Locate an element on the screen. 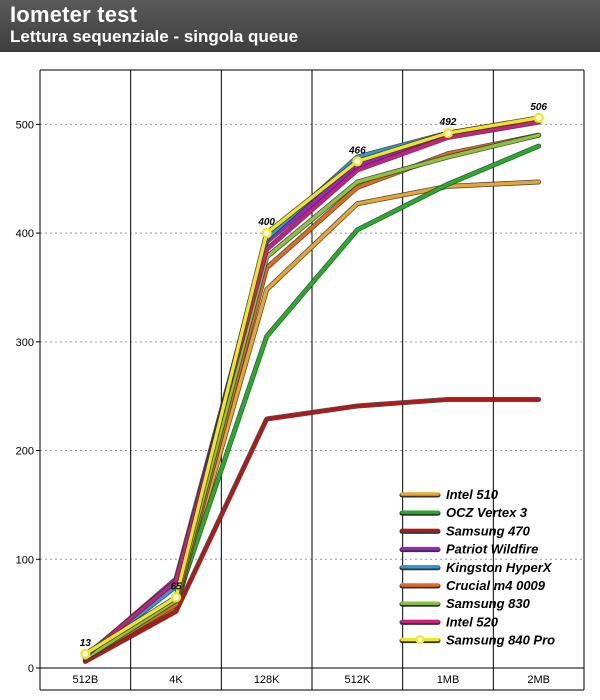 This screenshot has height=700, width=600. y-tick-label: 300 is located at coordinates (25, 343).